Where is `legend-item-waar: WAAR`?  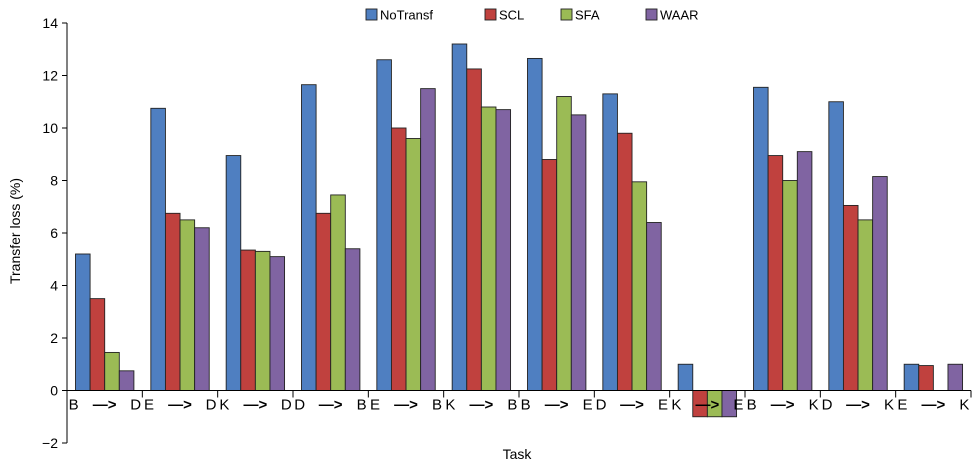 legend-item-waar: WAAR is located at coordinates (672, 15).